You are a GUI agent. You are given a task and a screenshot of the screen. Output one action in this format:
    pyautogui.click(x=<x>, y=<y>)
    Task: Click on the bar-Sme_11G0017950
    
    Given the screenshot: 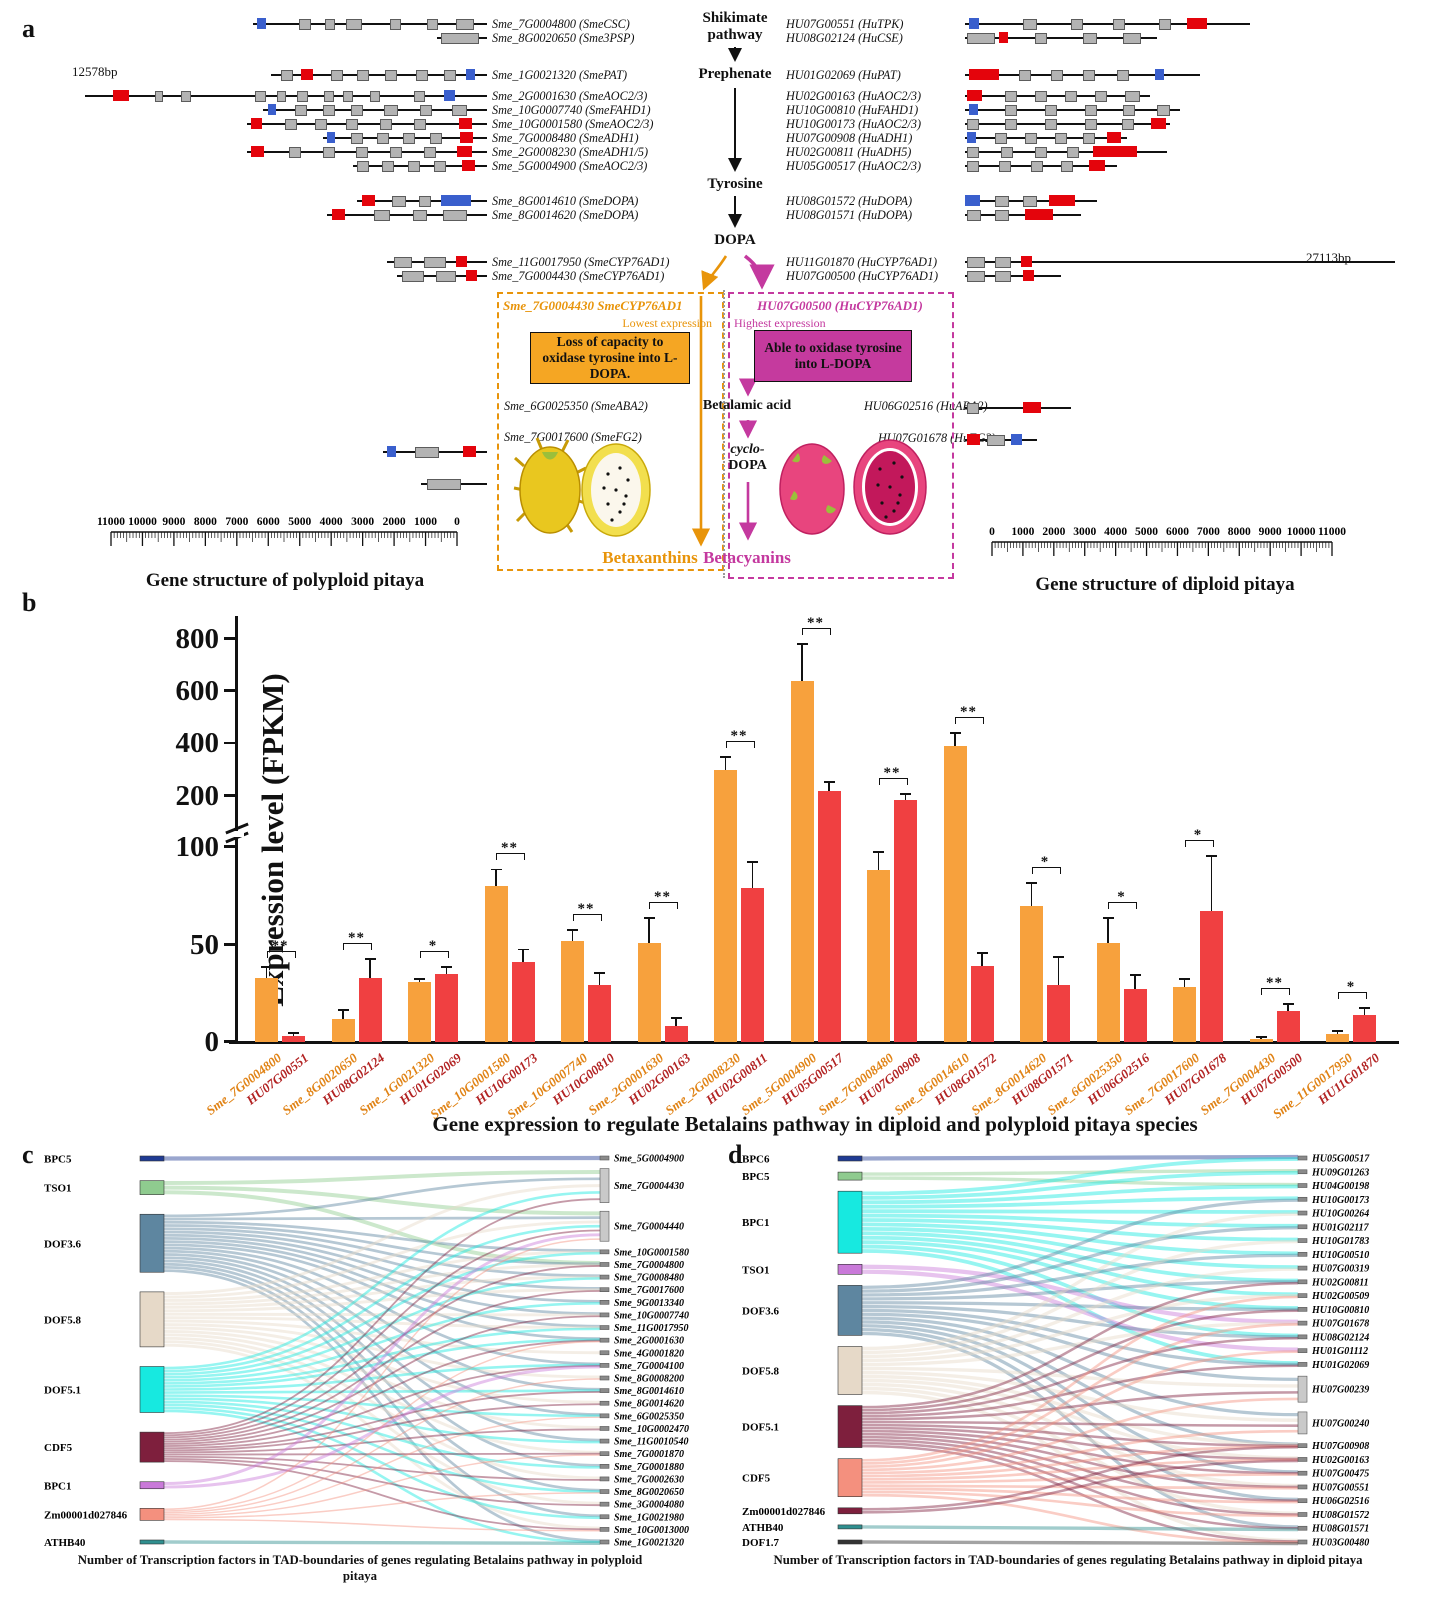 What is the action you would take?
    pyautogui.click(x=1337, y=1038)
    